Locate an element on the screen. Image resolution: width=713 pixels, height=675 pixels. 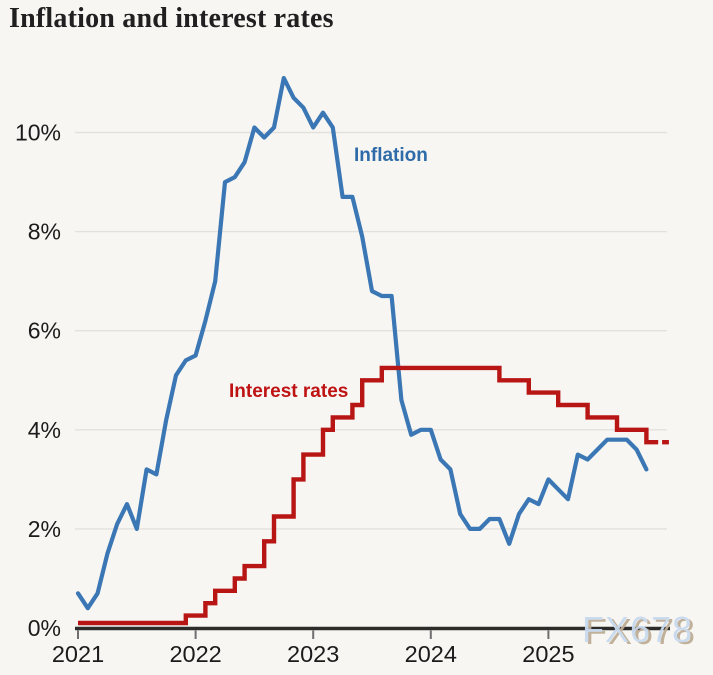
x-axis-label-2025: 2025 is located at coordinates (548, 654).